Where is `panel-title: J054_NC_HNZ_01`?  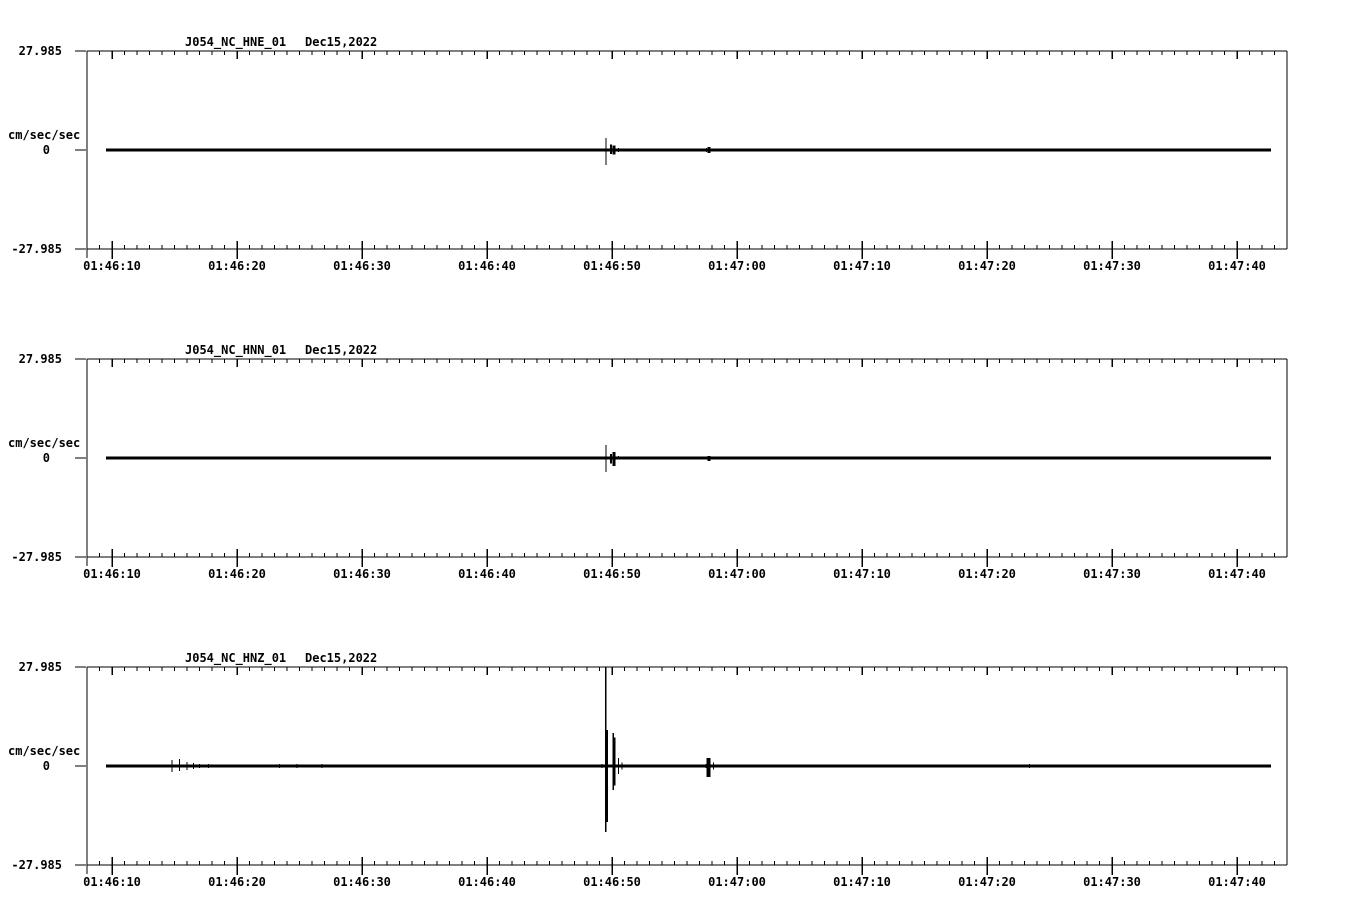
panel-title: J054_NC_HNZ_01 is located at coordinates (235, 658).